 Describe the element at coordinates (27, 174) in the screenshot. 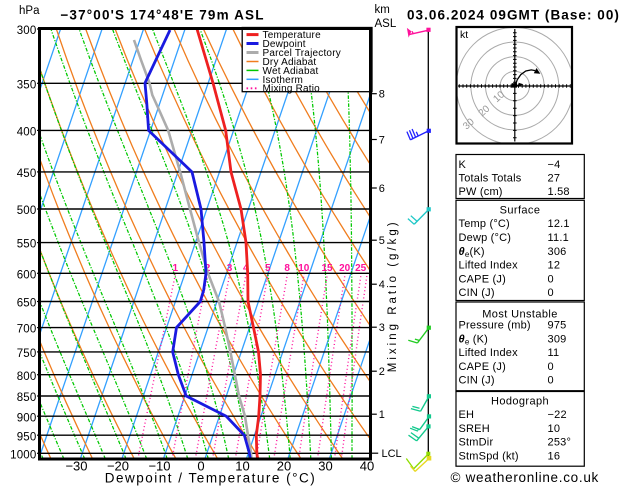

I see `svg-text: 450` at that location.